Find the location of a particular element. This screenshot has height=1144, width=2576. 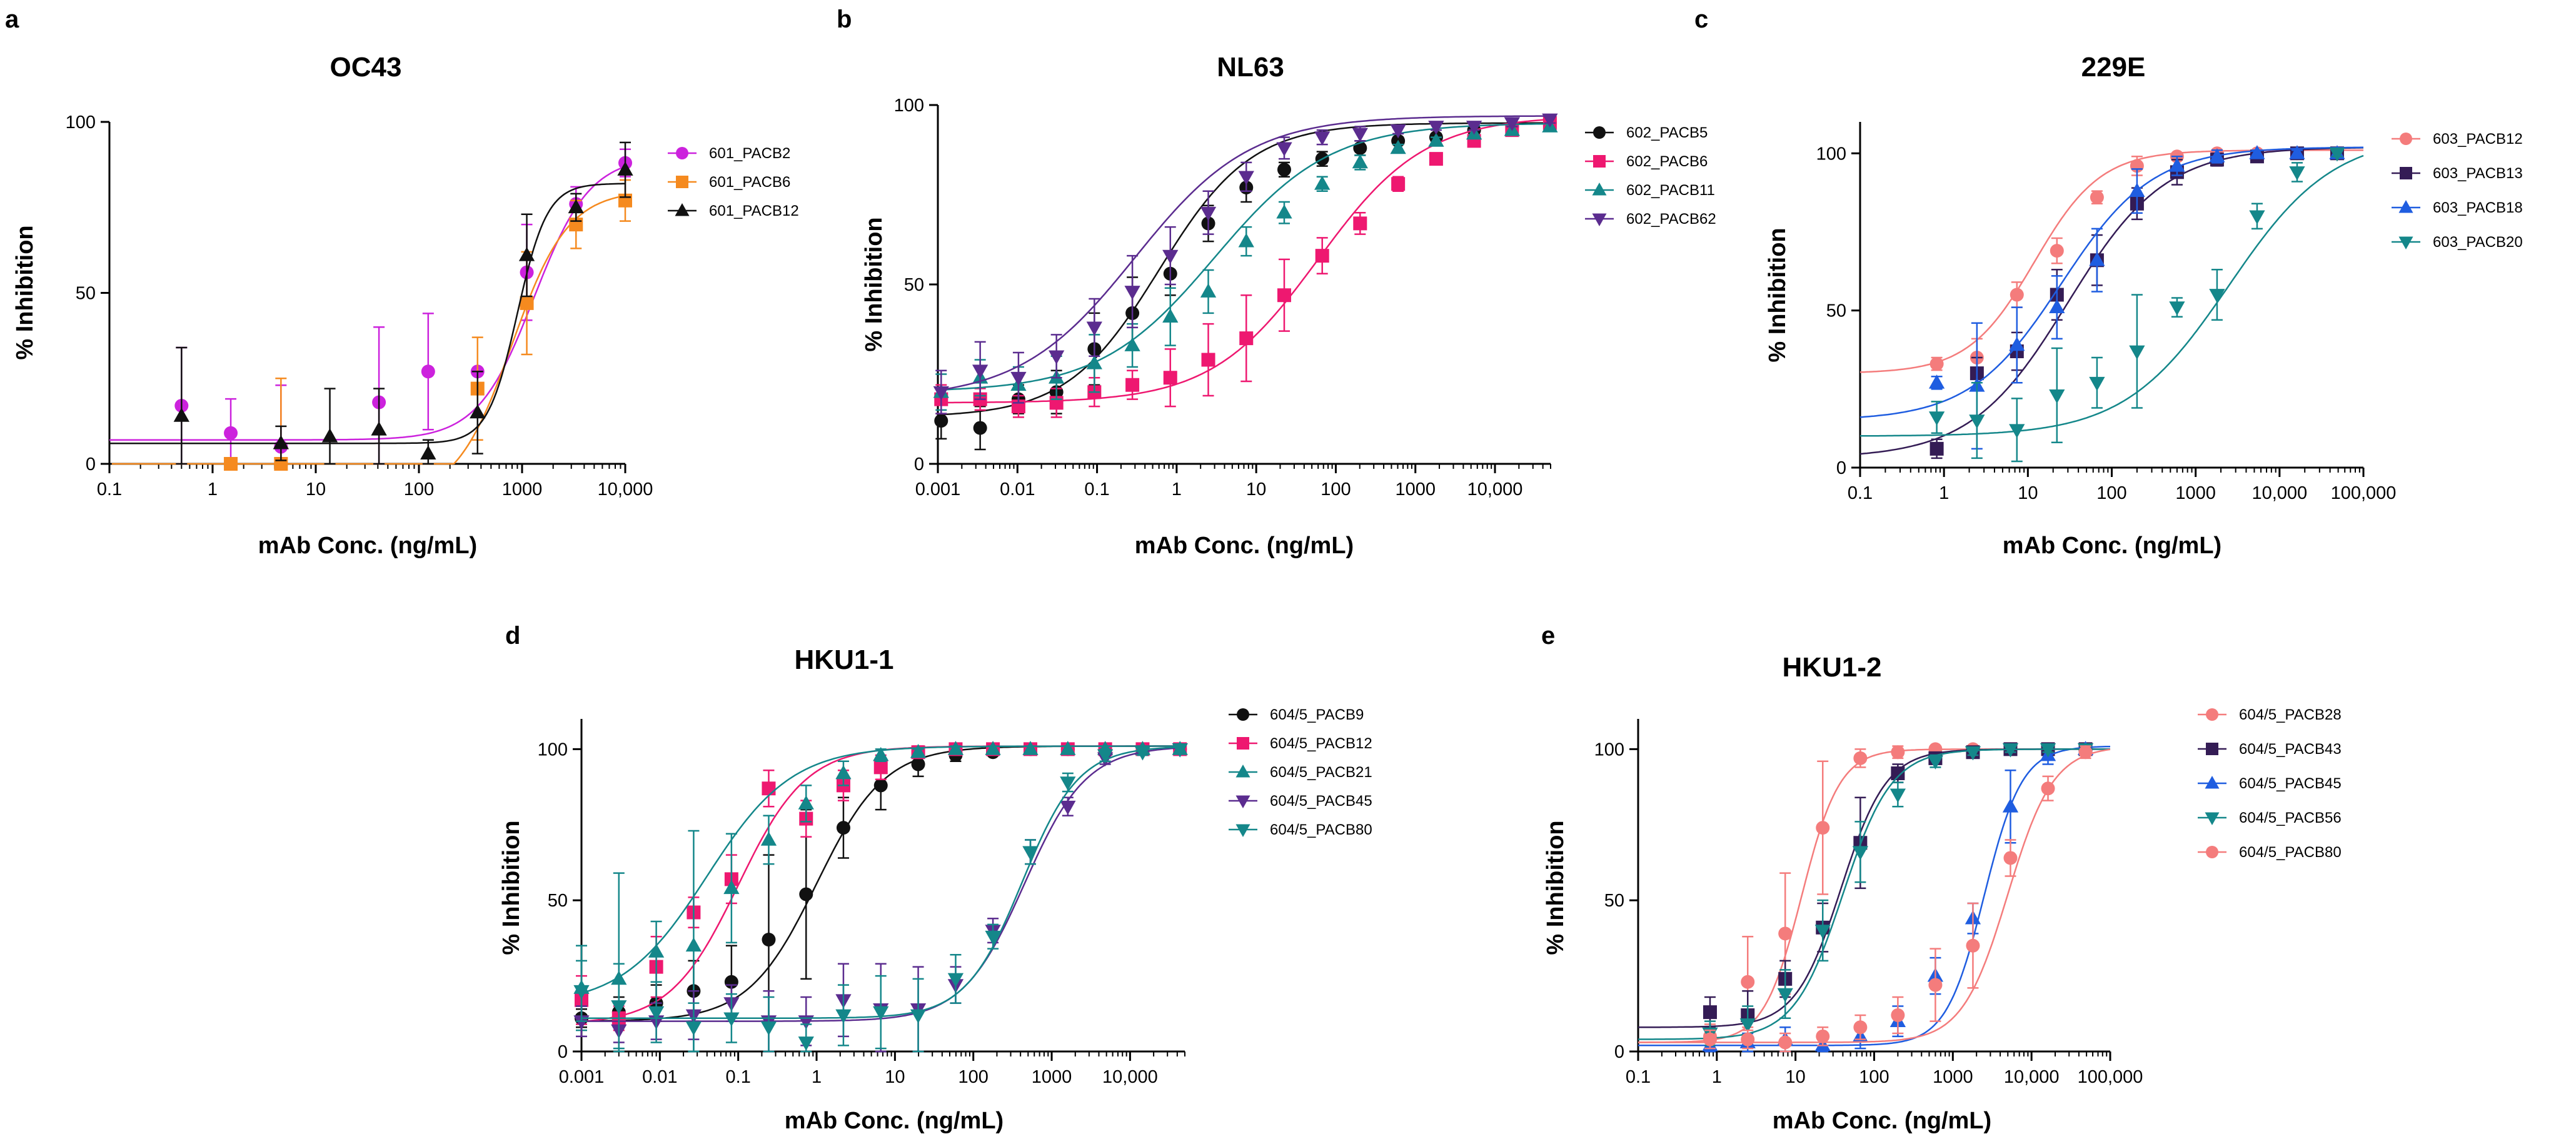

panel-letter: b is located at coordinates (844, 19).